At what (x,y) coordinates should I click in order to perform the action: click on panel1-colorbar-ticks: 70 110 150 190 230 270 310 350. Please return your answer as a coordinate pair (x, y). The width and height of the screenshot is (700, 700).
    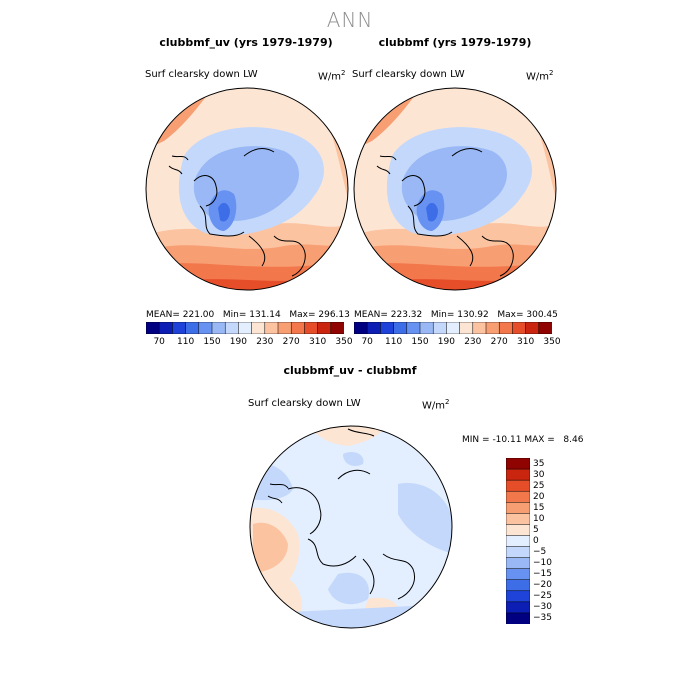
    Looking at the image, I should click on (249, 343).